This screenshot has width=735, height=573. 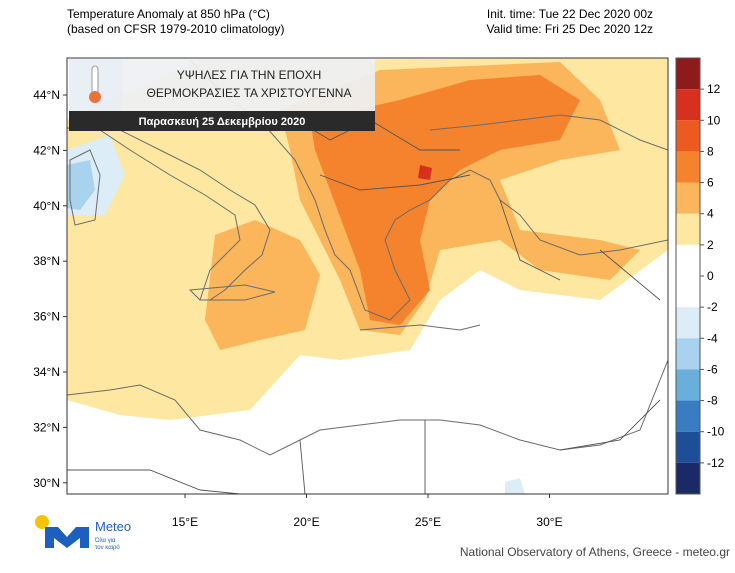 I want to click on init-time: Init. time: Tue 22 Dec 2020 00z, so click(x=570, y=14).